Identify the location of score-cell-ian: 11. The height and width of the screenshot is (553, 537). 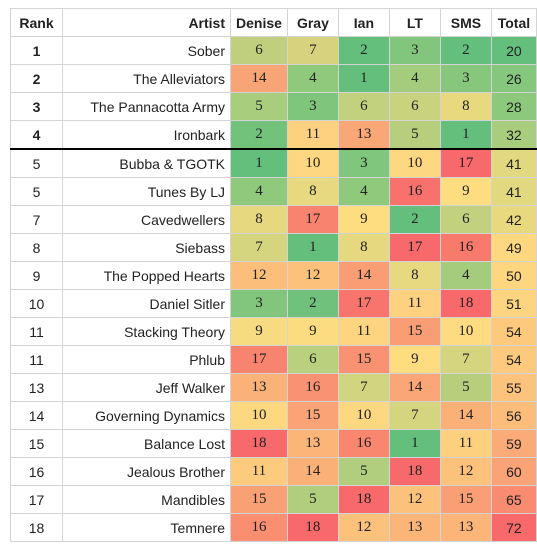
(363, 331).